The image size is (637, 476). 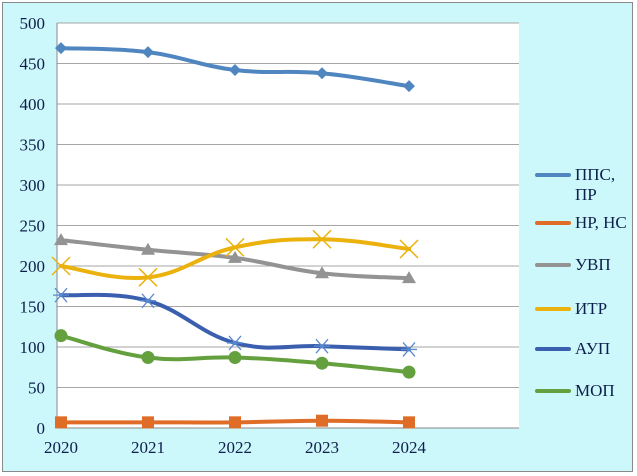 I want to click on legend-label: НР, НС, so click(x=601, y=222).